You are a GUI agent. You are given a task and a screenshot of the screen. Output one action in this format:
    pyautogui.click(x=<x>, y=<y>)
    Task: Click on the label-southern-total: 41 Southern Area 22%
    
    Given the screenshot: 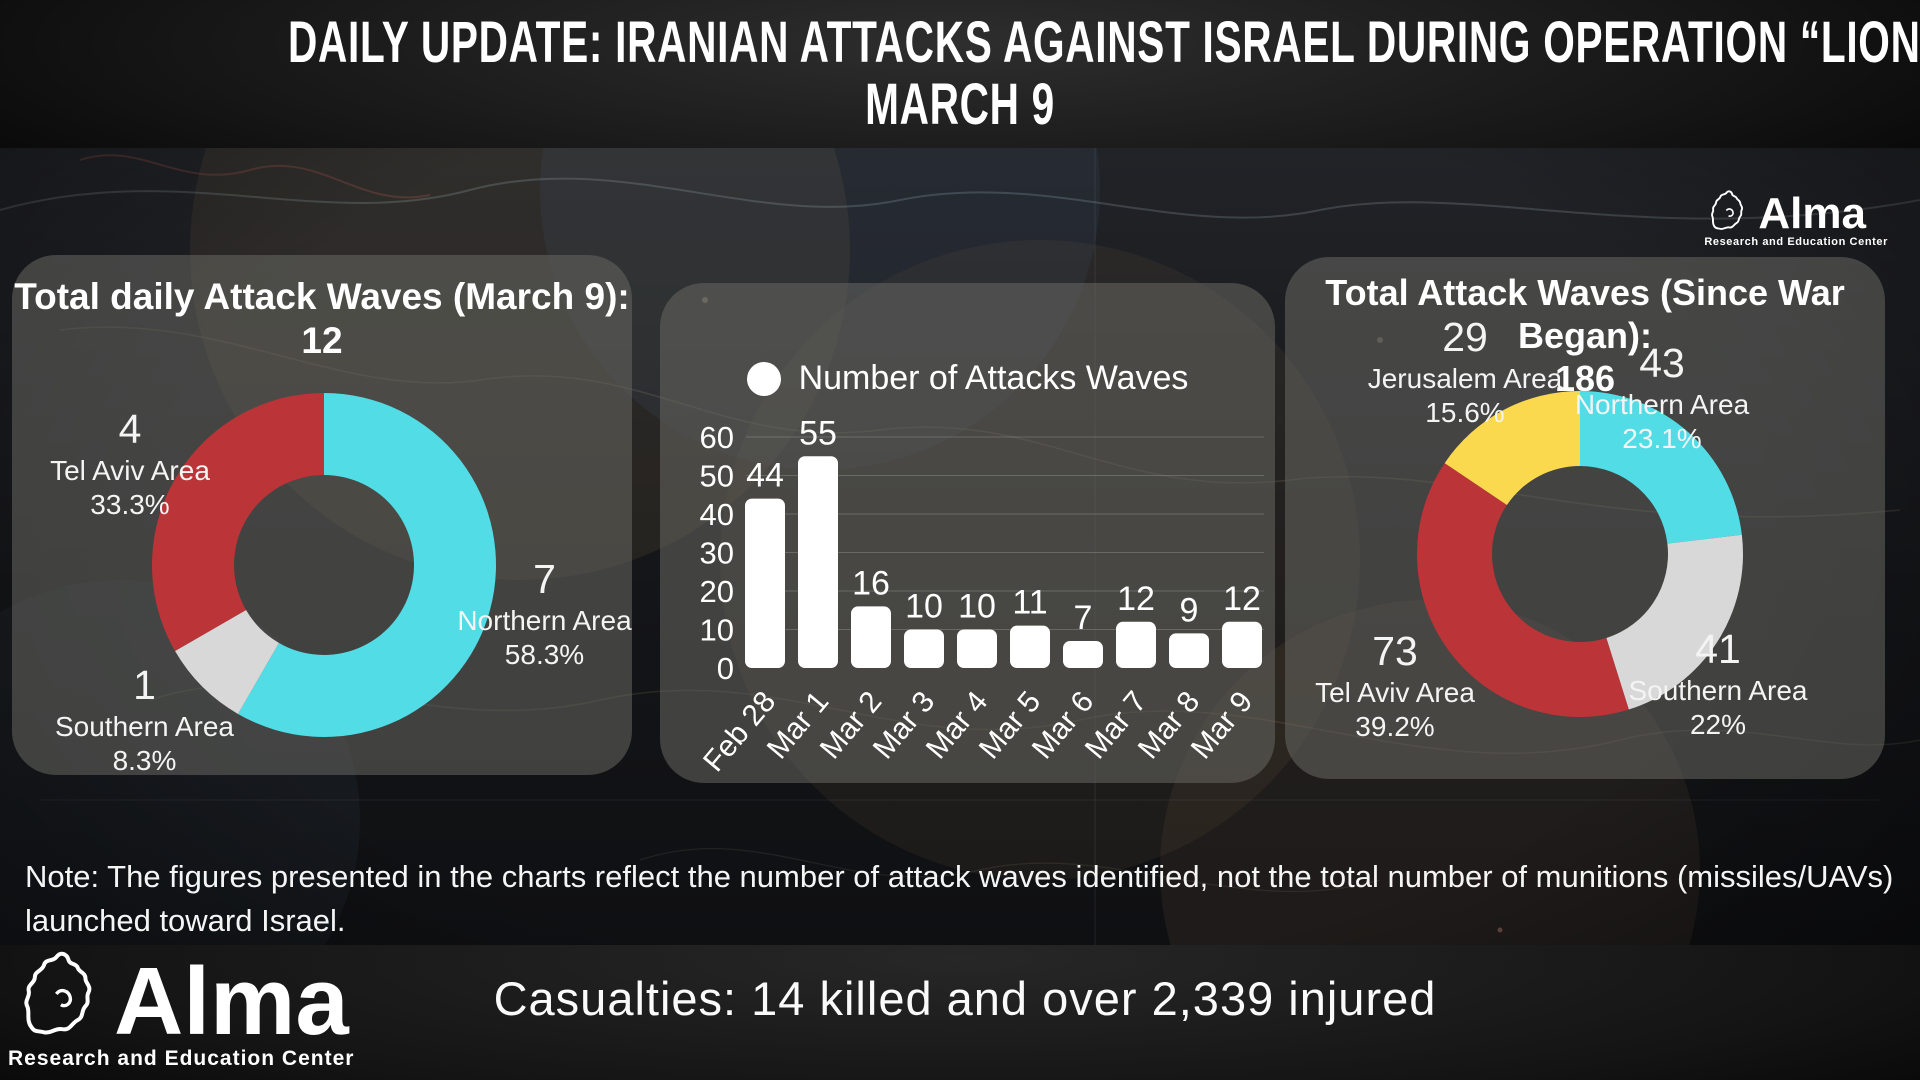 What is the action you would take?
    pyautogui.click(x=1718, y=683)
    